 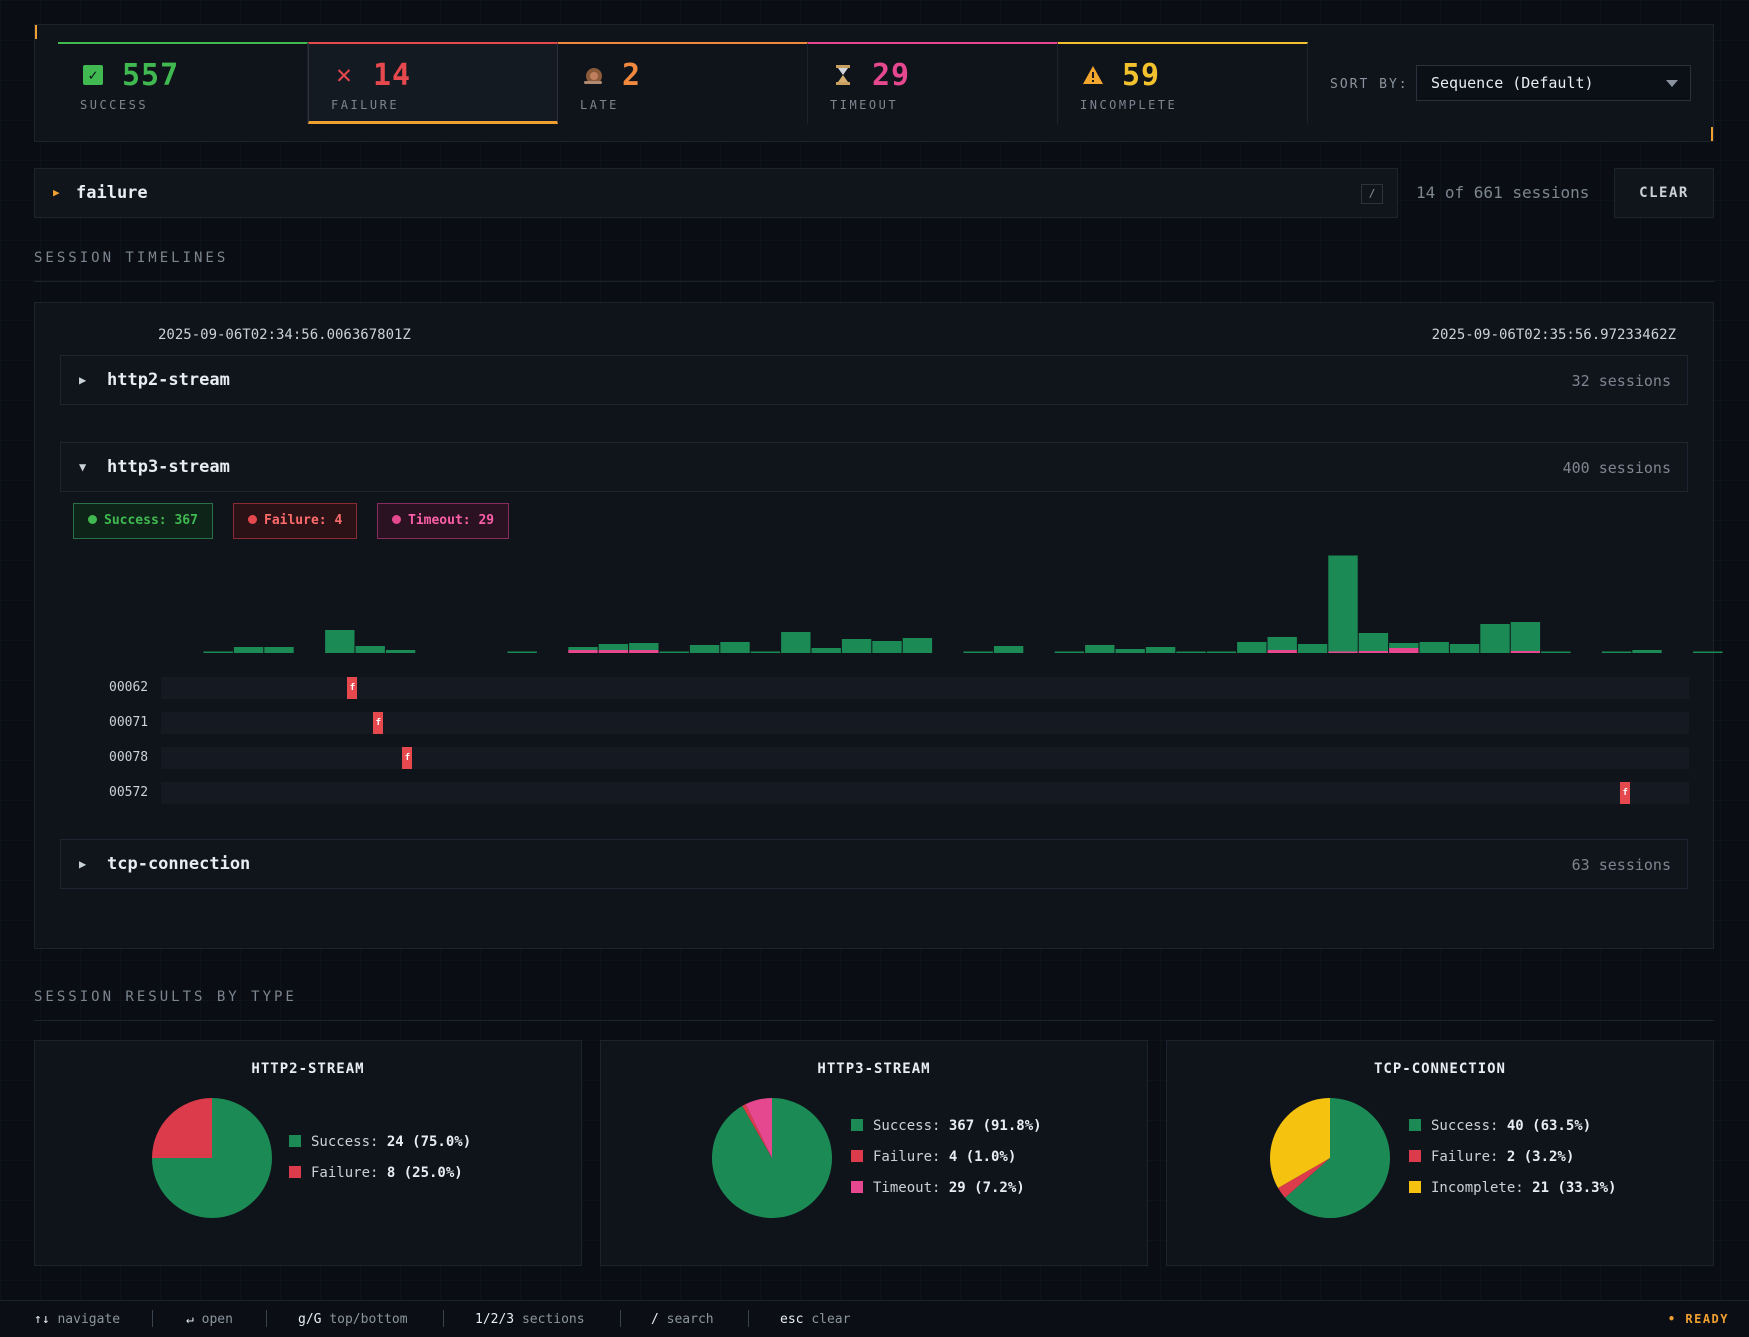 What do you see at coordinates (165, 997) in the screenshot?
I see `section-title-results: SESSION RESULTS BY TYPE` at bounding box center [165, 997].